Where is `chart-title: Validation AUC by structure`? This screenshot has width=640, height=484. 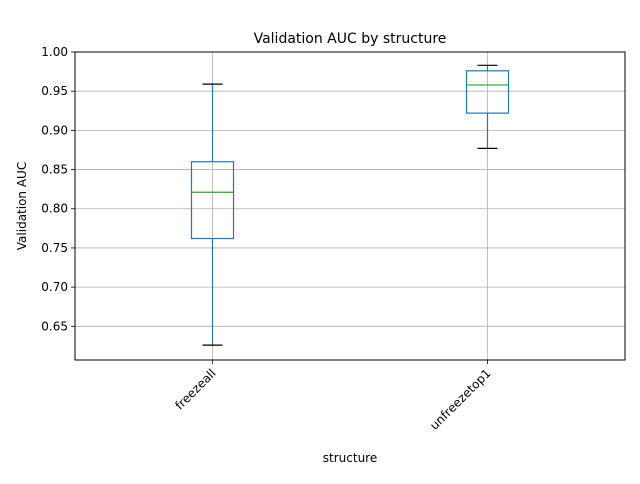 chart-title: Validation AUC by structure is located at coordinates (350, 39).